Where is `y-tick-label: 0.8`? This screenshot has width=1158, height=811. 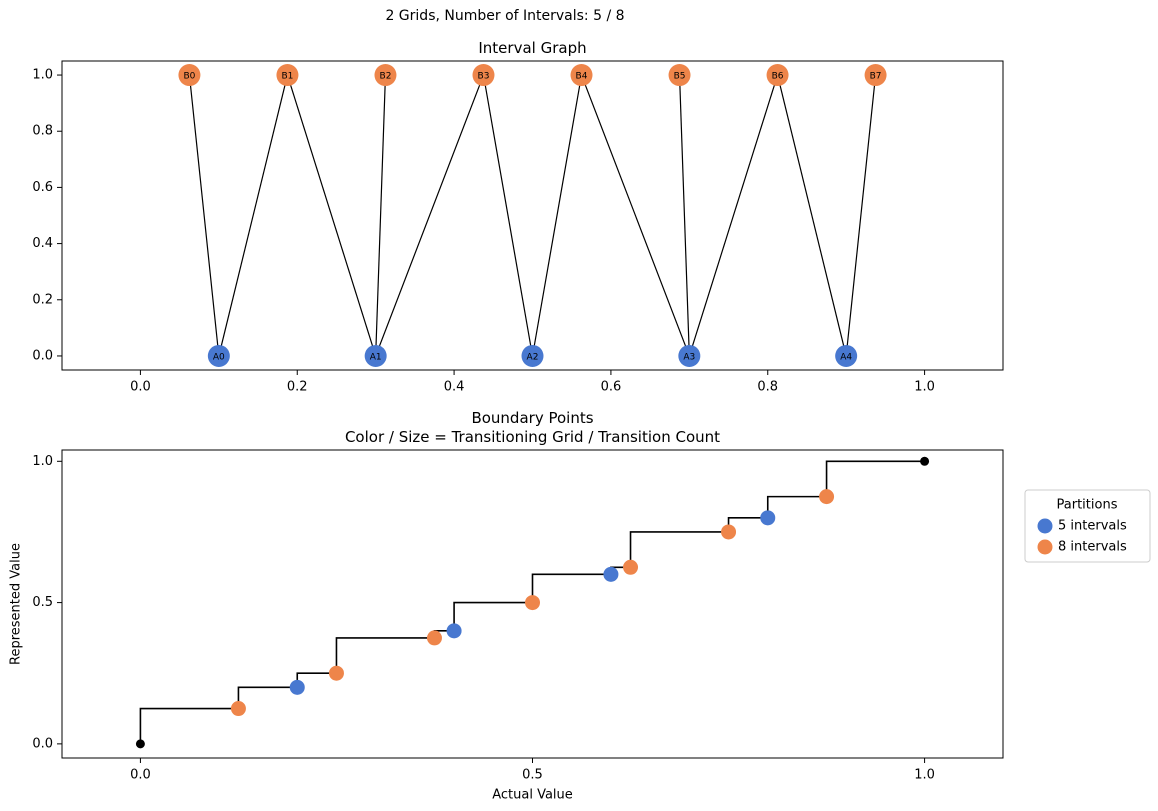
y-tick-label: 0.8 is located at coordinates (42, 131).